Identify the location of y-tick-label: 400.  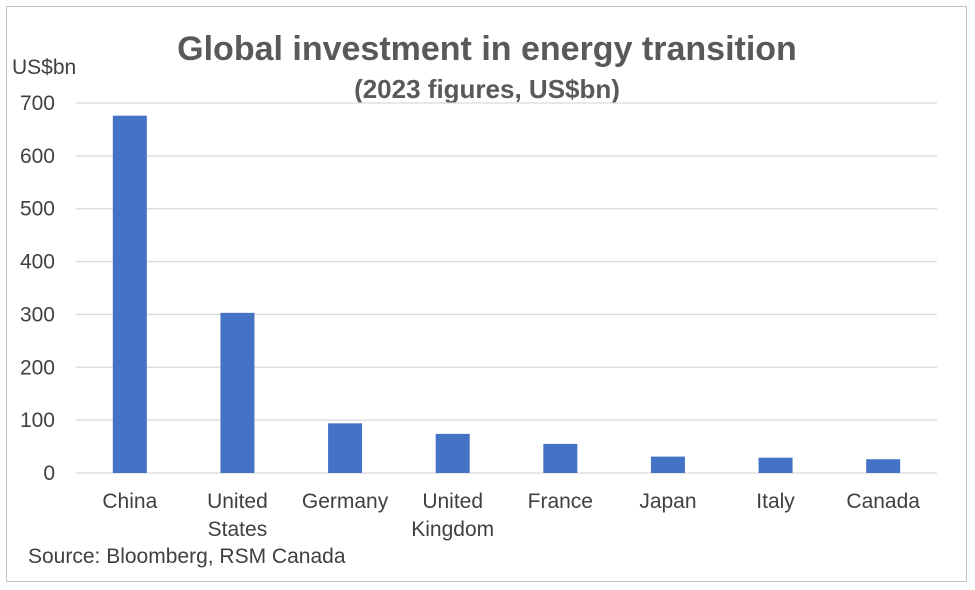
(37, 262).